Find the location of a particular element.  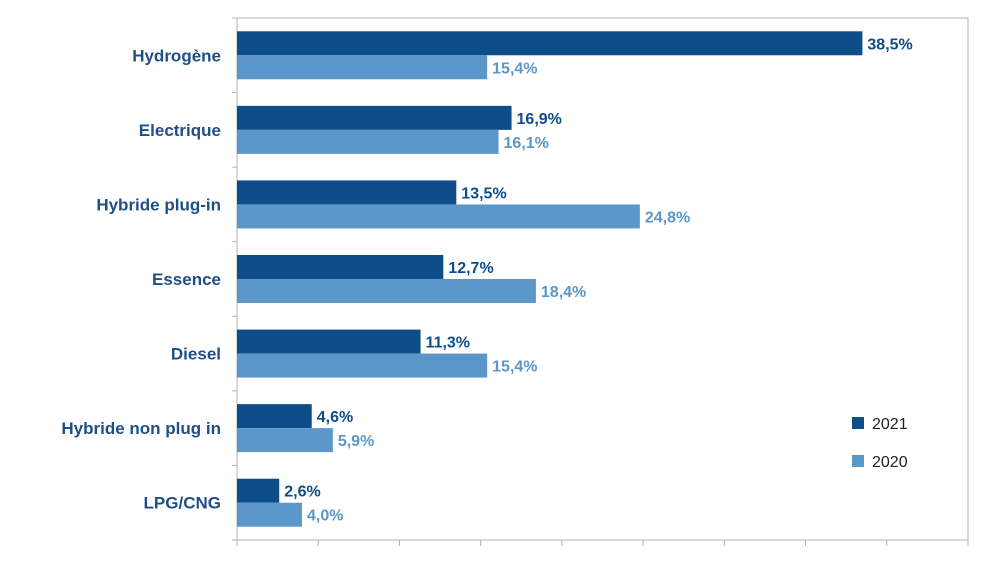

data-label-2020: 16,1% is located at coordinates (526, 143).